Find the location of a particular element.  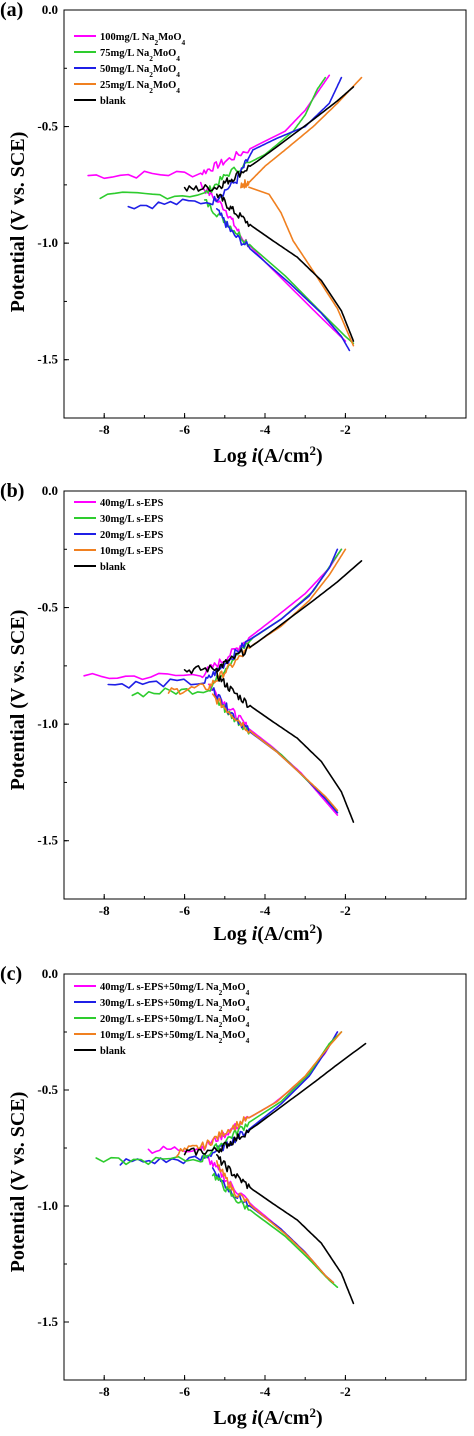

legend-label: 20mg/L s-EPS+50mg/L Na2MoO4 is located at coordinates (175, 1021).